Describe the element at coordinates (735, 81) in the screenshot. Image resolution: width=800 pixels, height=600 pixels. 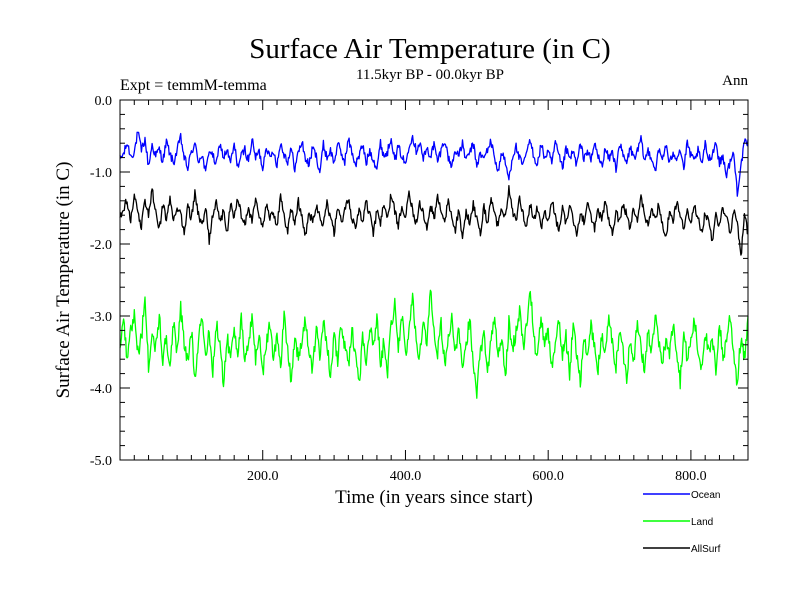
I see `annual-label: Ann` at that location.